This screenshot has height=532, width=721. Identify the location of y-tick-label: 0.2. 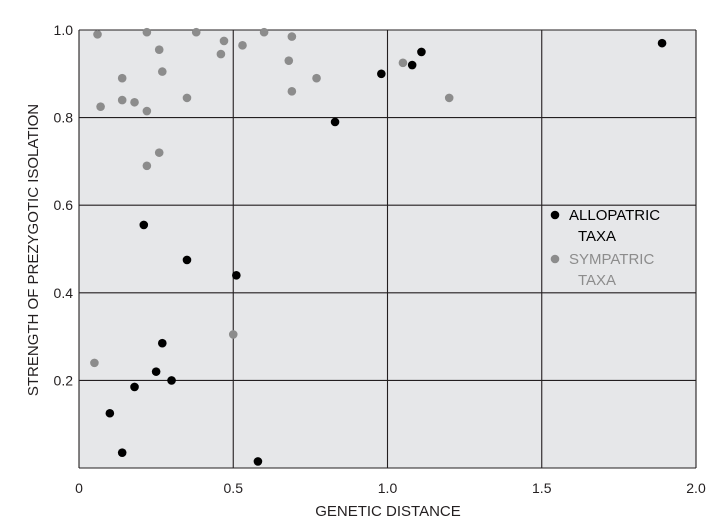
(64, 380).